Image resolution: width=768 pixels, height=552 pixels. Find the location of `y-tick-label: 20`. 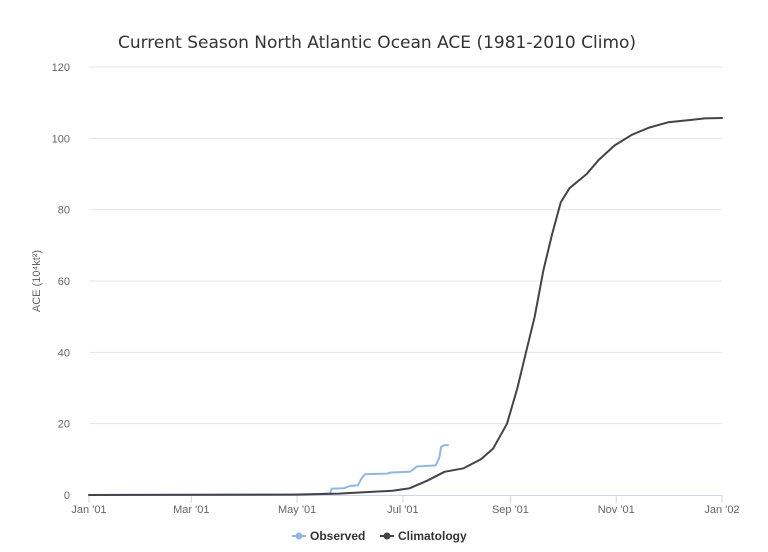

y-tick-label: 20 is located at coordinates (64, 425).